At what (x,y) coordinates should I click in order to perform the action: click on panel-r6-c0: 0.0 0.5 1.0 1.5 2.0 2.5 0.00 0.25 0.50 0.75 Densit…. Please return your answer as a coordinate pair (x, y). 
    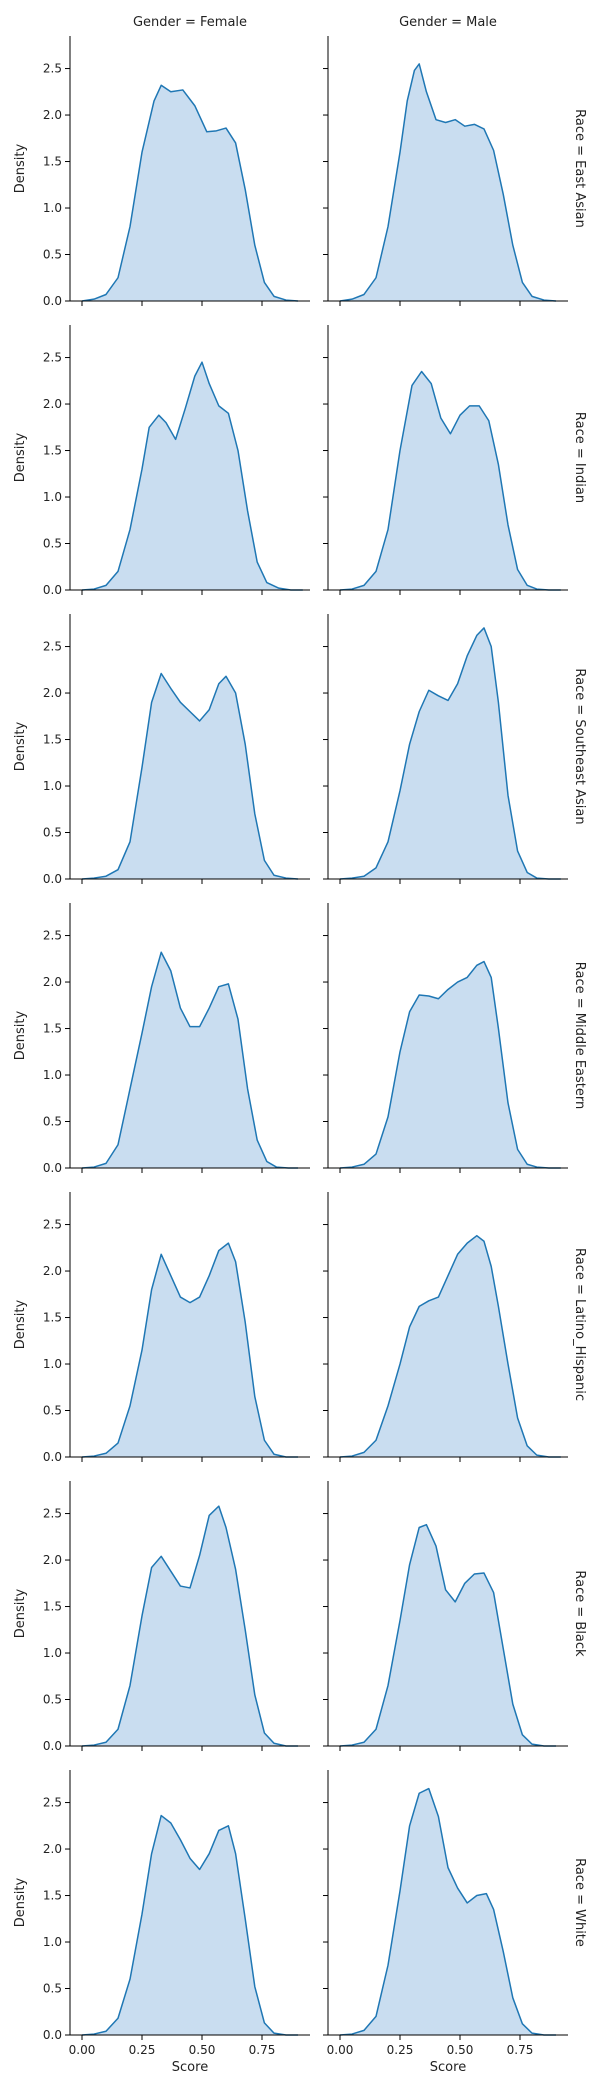
    Looking at the image, I should click on (161, 1922).